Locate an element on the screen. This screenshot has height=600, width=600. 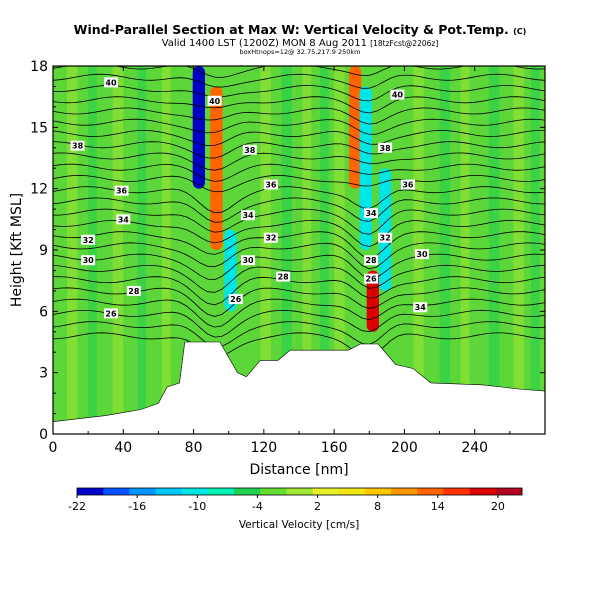
x-tick-label: 160 is located at coordinates (334, 448).